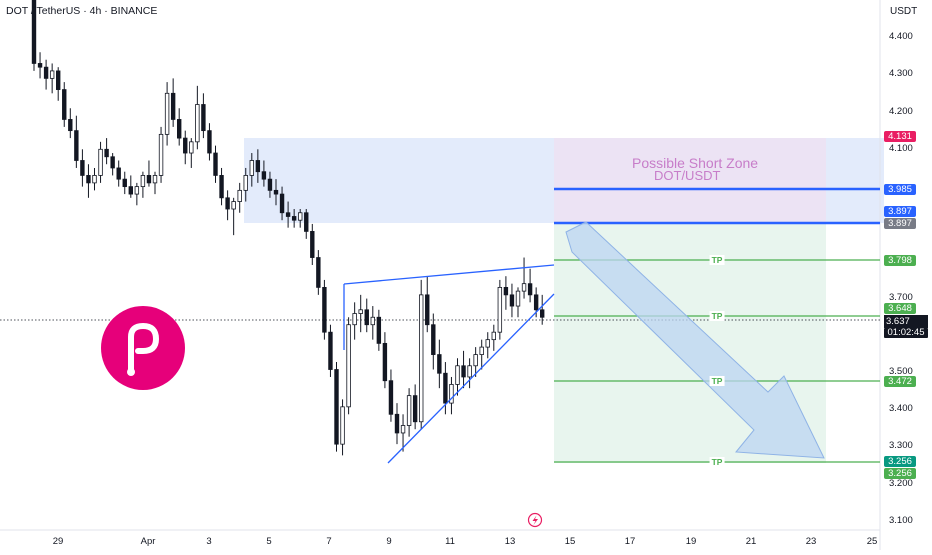 This screenshot has width=932, height=555. I want to click on candle-countdown: 01:02:45, so click(906, 333).